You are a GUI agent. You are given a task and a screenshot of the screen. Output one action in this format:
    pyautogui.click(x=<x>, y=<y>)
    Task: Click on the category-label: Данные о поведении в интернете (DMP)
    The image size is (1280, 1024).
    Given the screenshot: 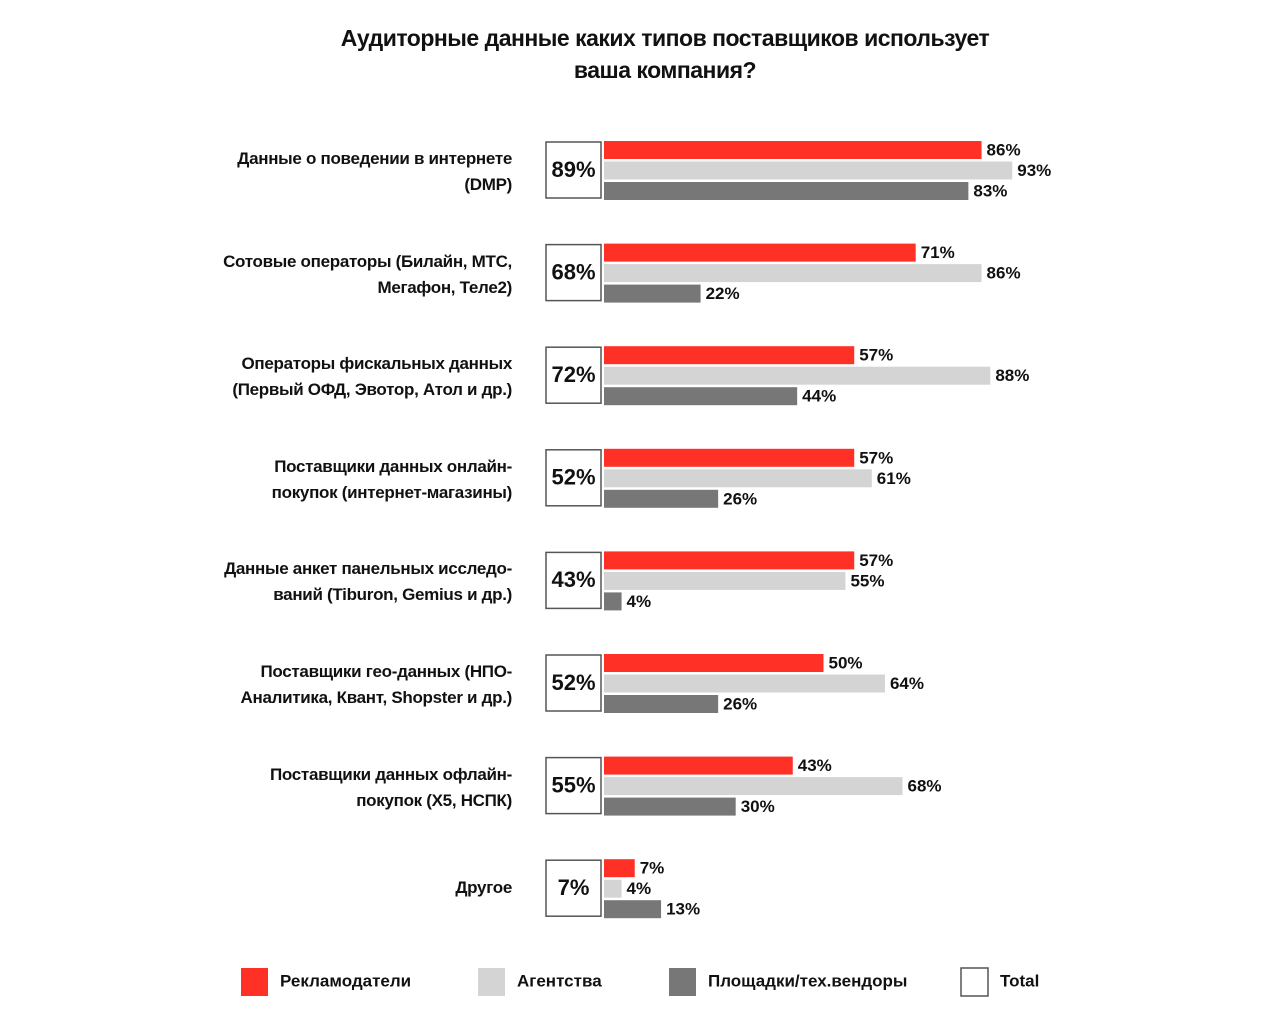 What is the action you would take?
    pyautogui.click(x=374, y=171)
    